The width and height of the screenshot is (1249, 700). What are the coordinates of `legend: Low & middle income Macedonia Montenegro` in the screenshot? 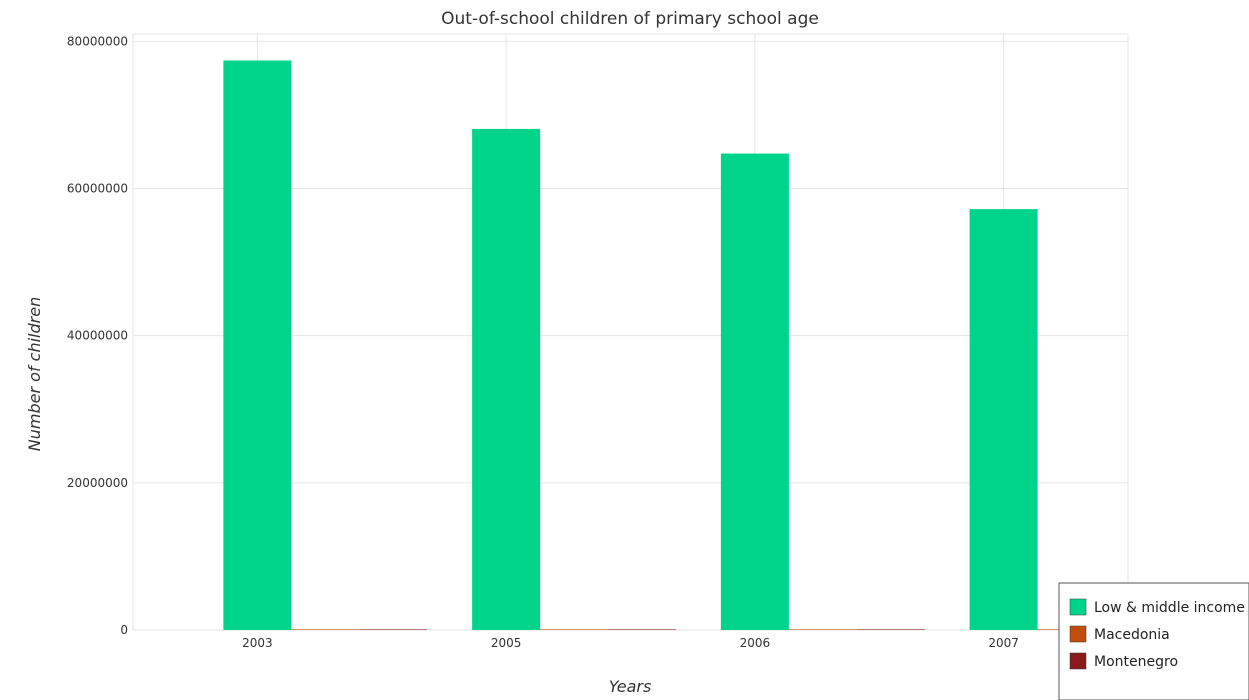 It's located at (1153, 641).